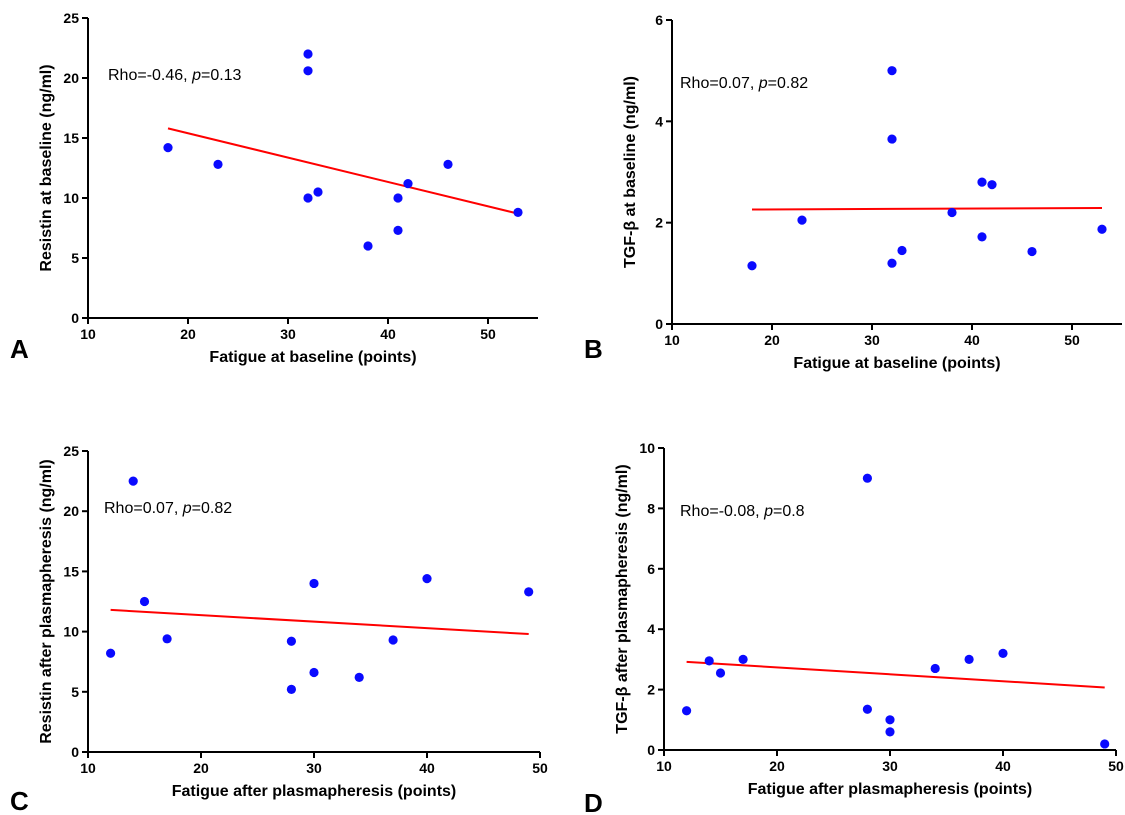 The width and height of the screenshot is (1125, 815). What do you see at coordinates (651, 508) in the screenshot?
I see `y-tick-label: 8` at bounding box center [651, 508].